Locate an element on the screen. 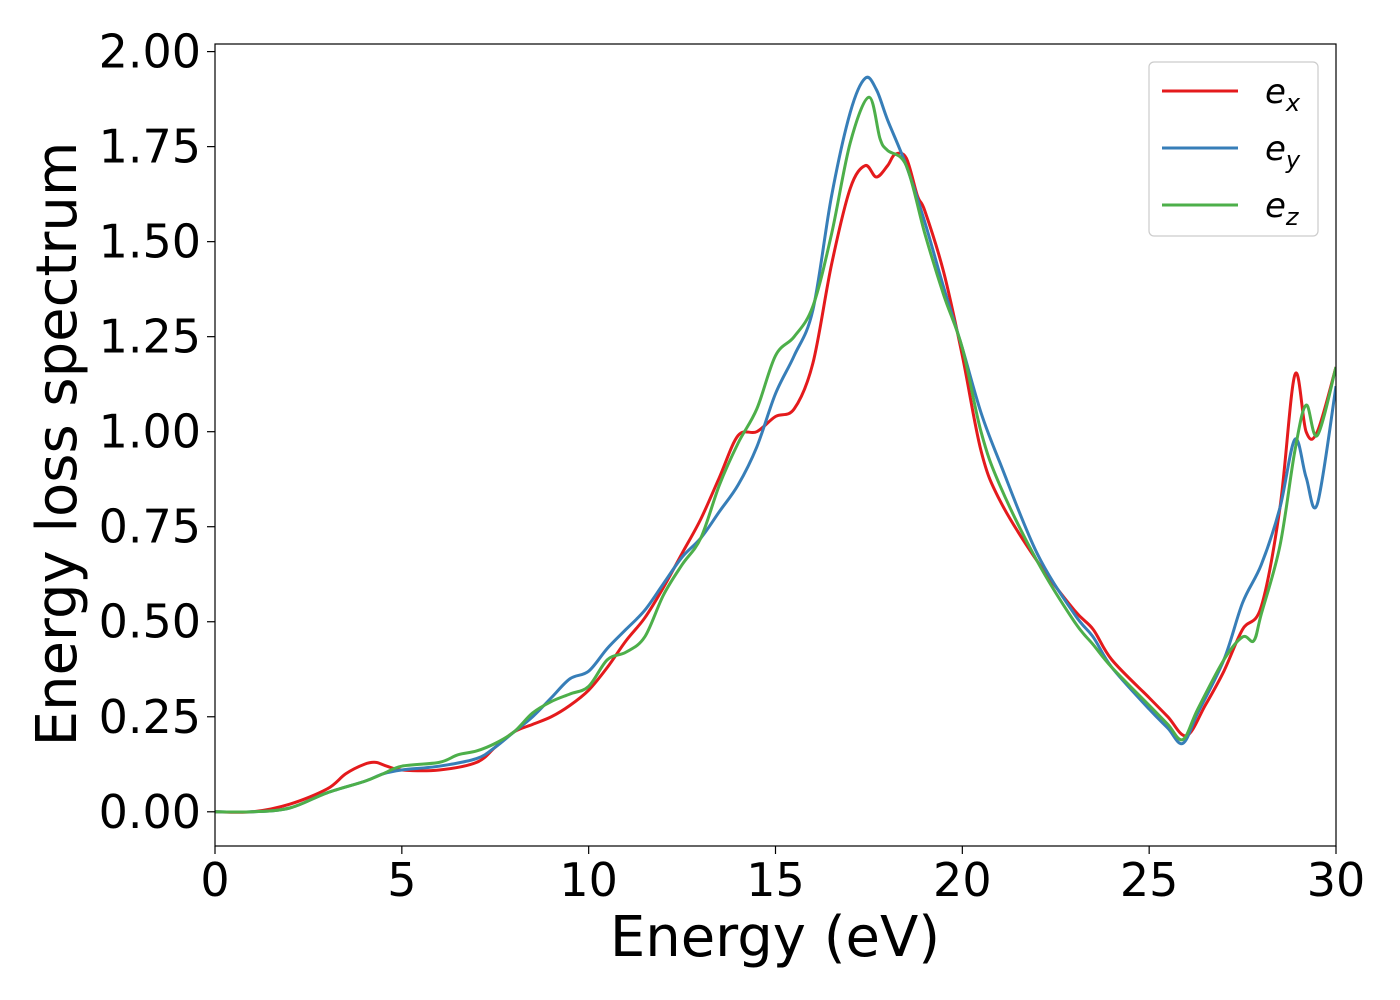 This screenshot has height=1000, width=1400. x-tick-label: 15 is located at coordinates (775, 880).